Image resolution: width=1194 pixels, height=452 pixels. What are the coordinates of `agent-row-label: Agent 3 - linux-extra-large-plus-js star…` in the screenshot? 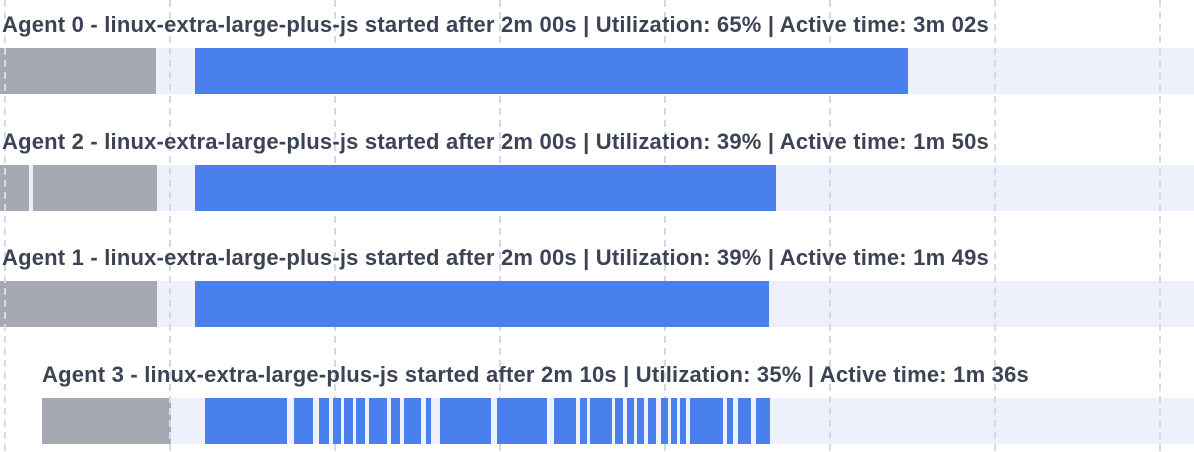 It's located at (535, 374).